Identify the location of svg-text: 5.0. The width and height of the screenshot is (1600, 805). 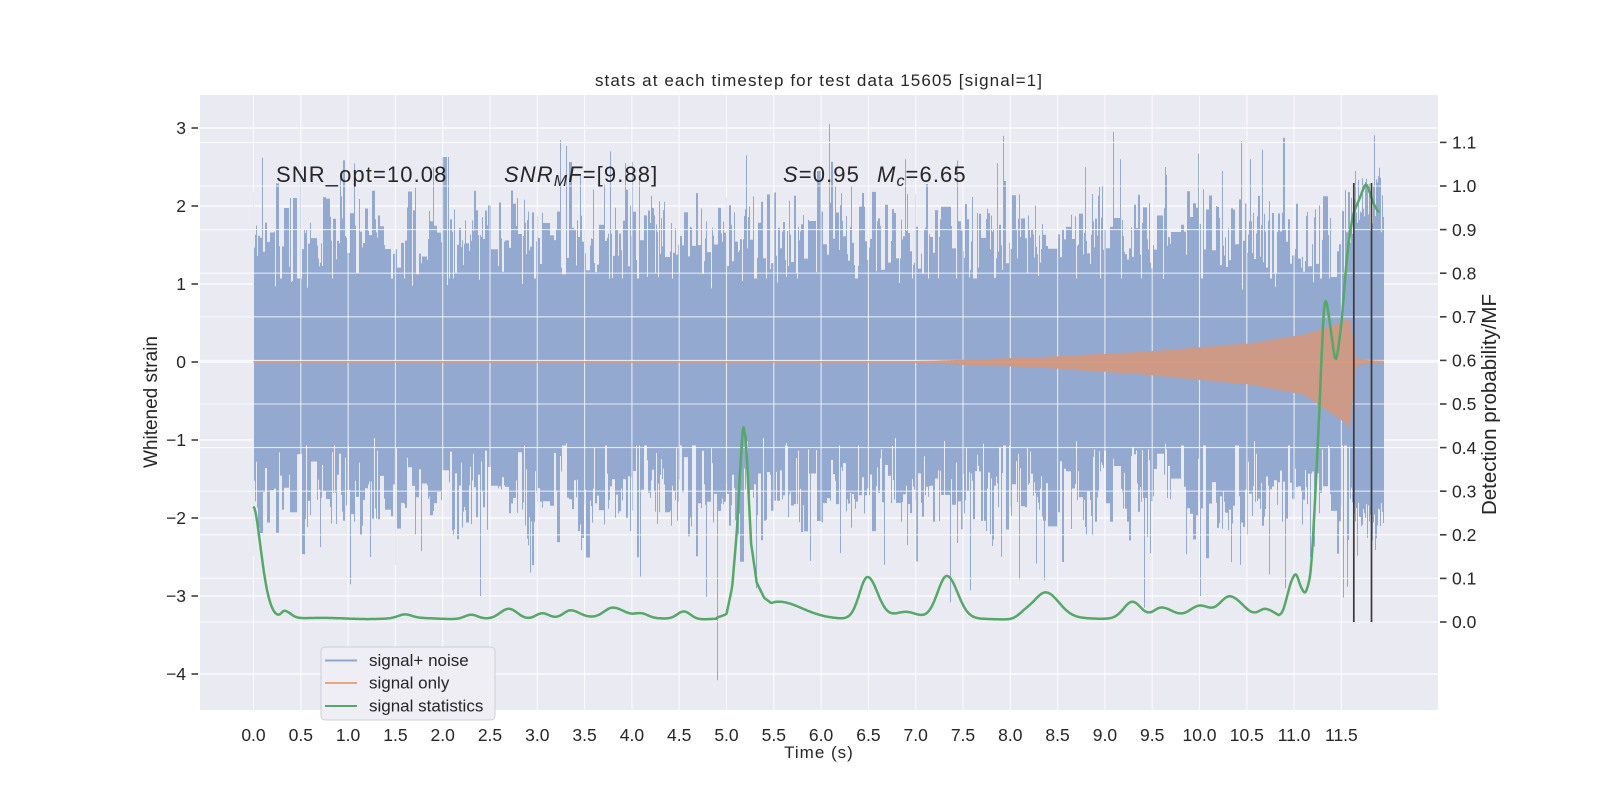
(726, 735).